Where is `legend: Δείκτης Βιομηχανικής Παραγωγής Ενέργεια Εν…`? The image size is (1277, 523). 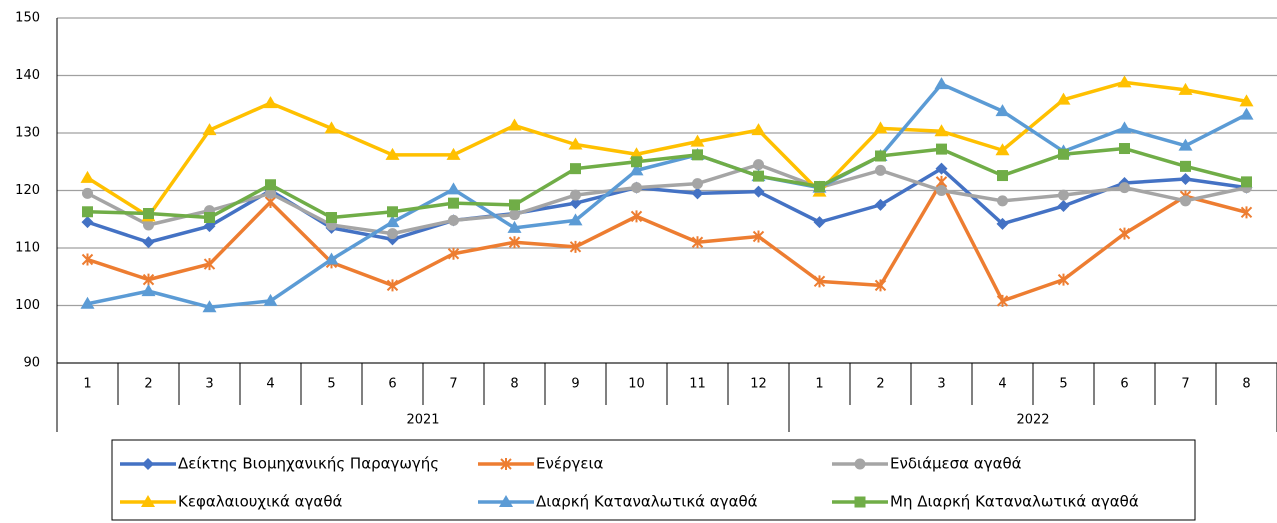
legend: Δείκτης Βιομηχανικής Παραγωγής Ενέργεια Εν… is located at coordinates (629, 483).